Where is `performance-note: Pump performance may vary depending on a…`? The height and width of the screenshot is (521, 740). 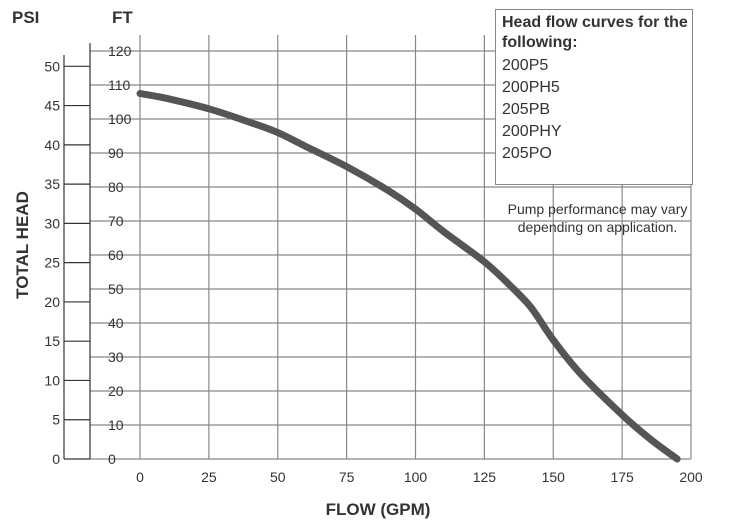 performance-note: Pump performance may vary depending on a… is located at coordinates (597, 218).